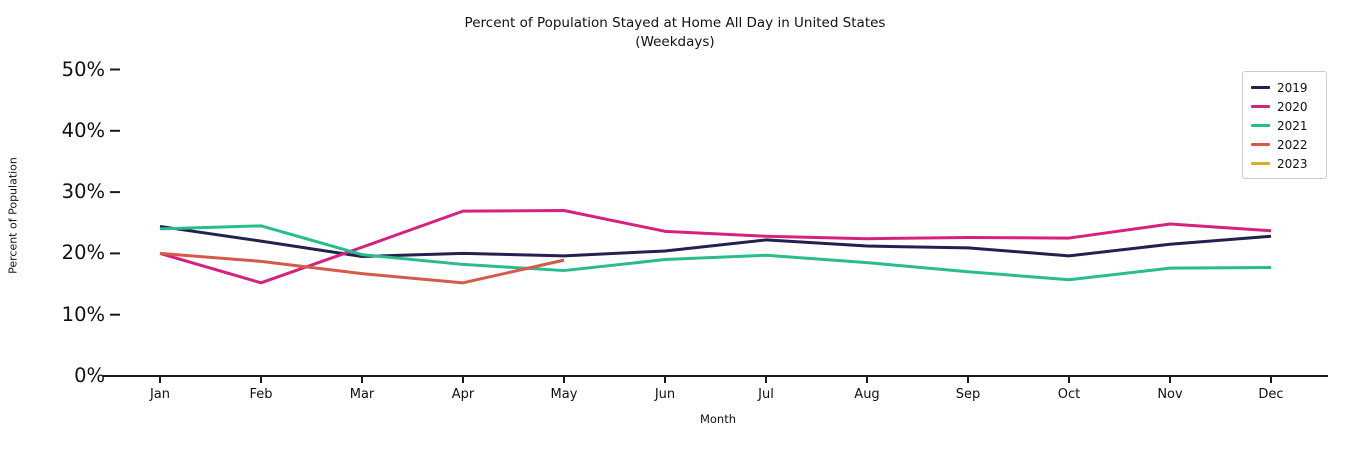 This screenshot has height=450, width=1350. Describe the element at coordinates (675, 42) in the screenshot. I see `chart-subtitle: (Weekdays)` at that location.